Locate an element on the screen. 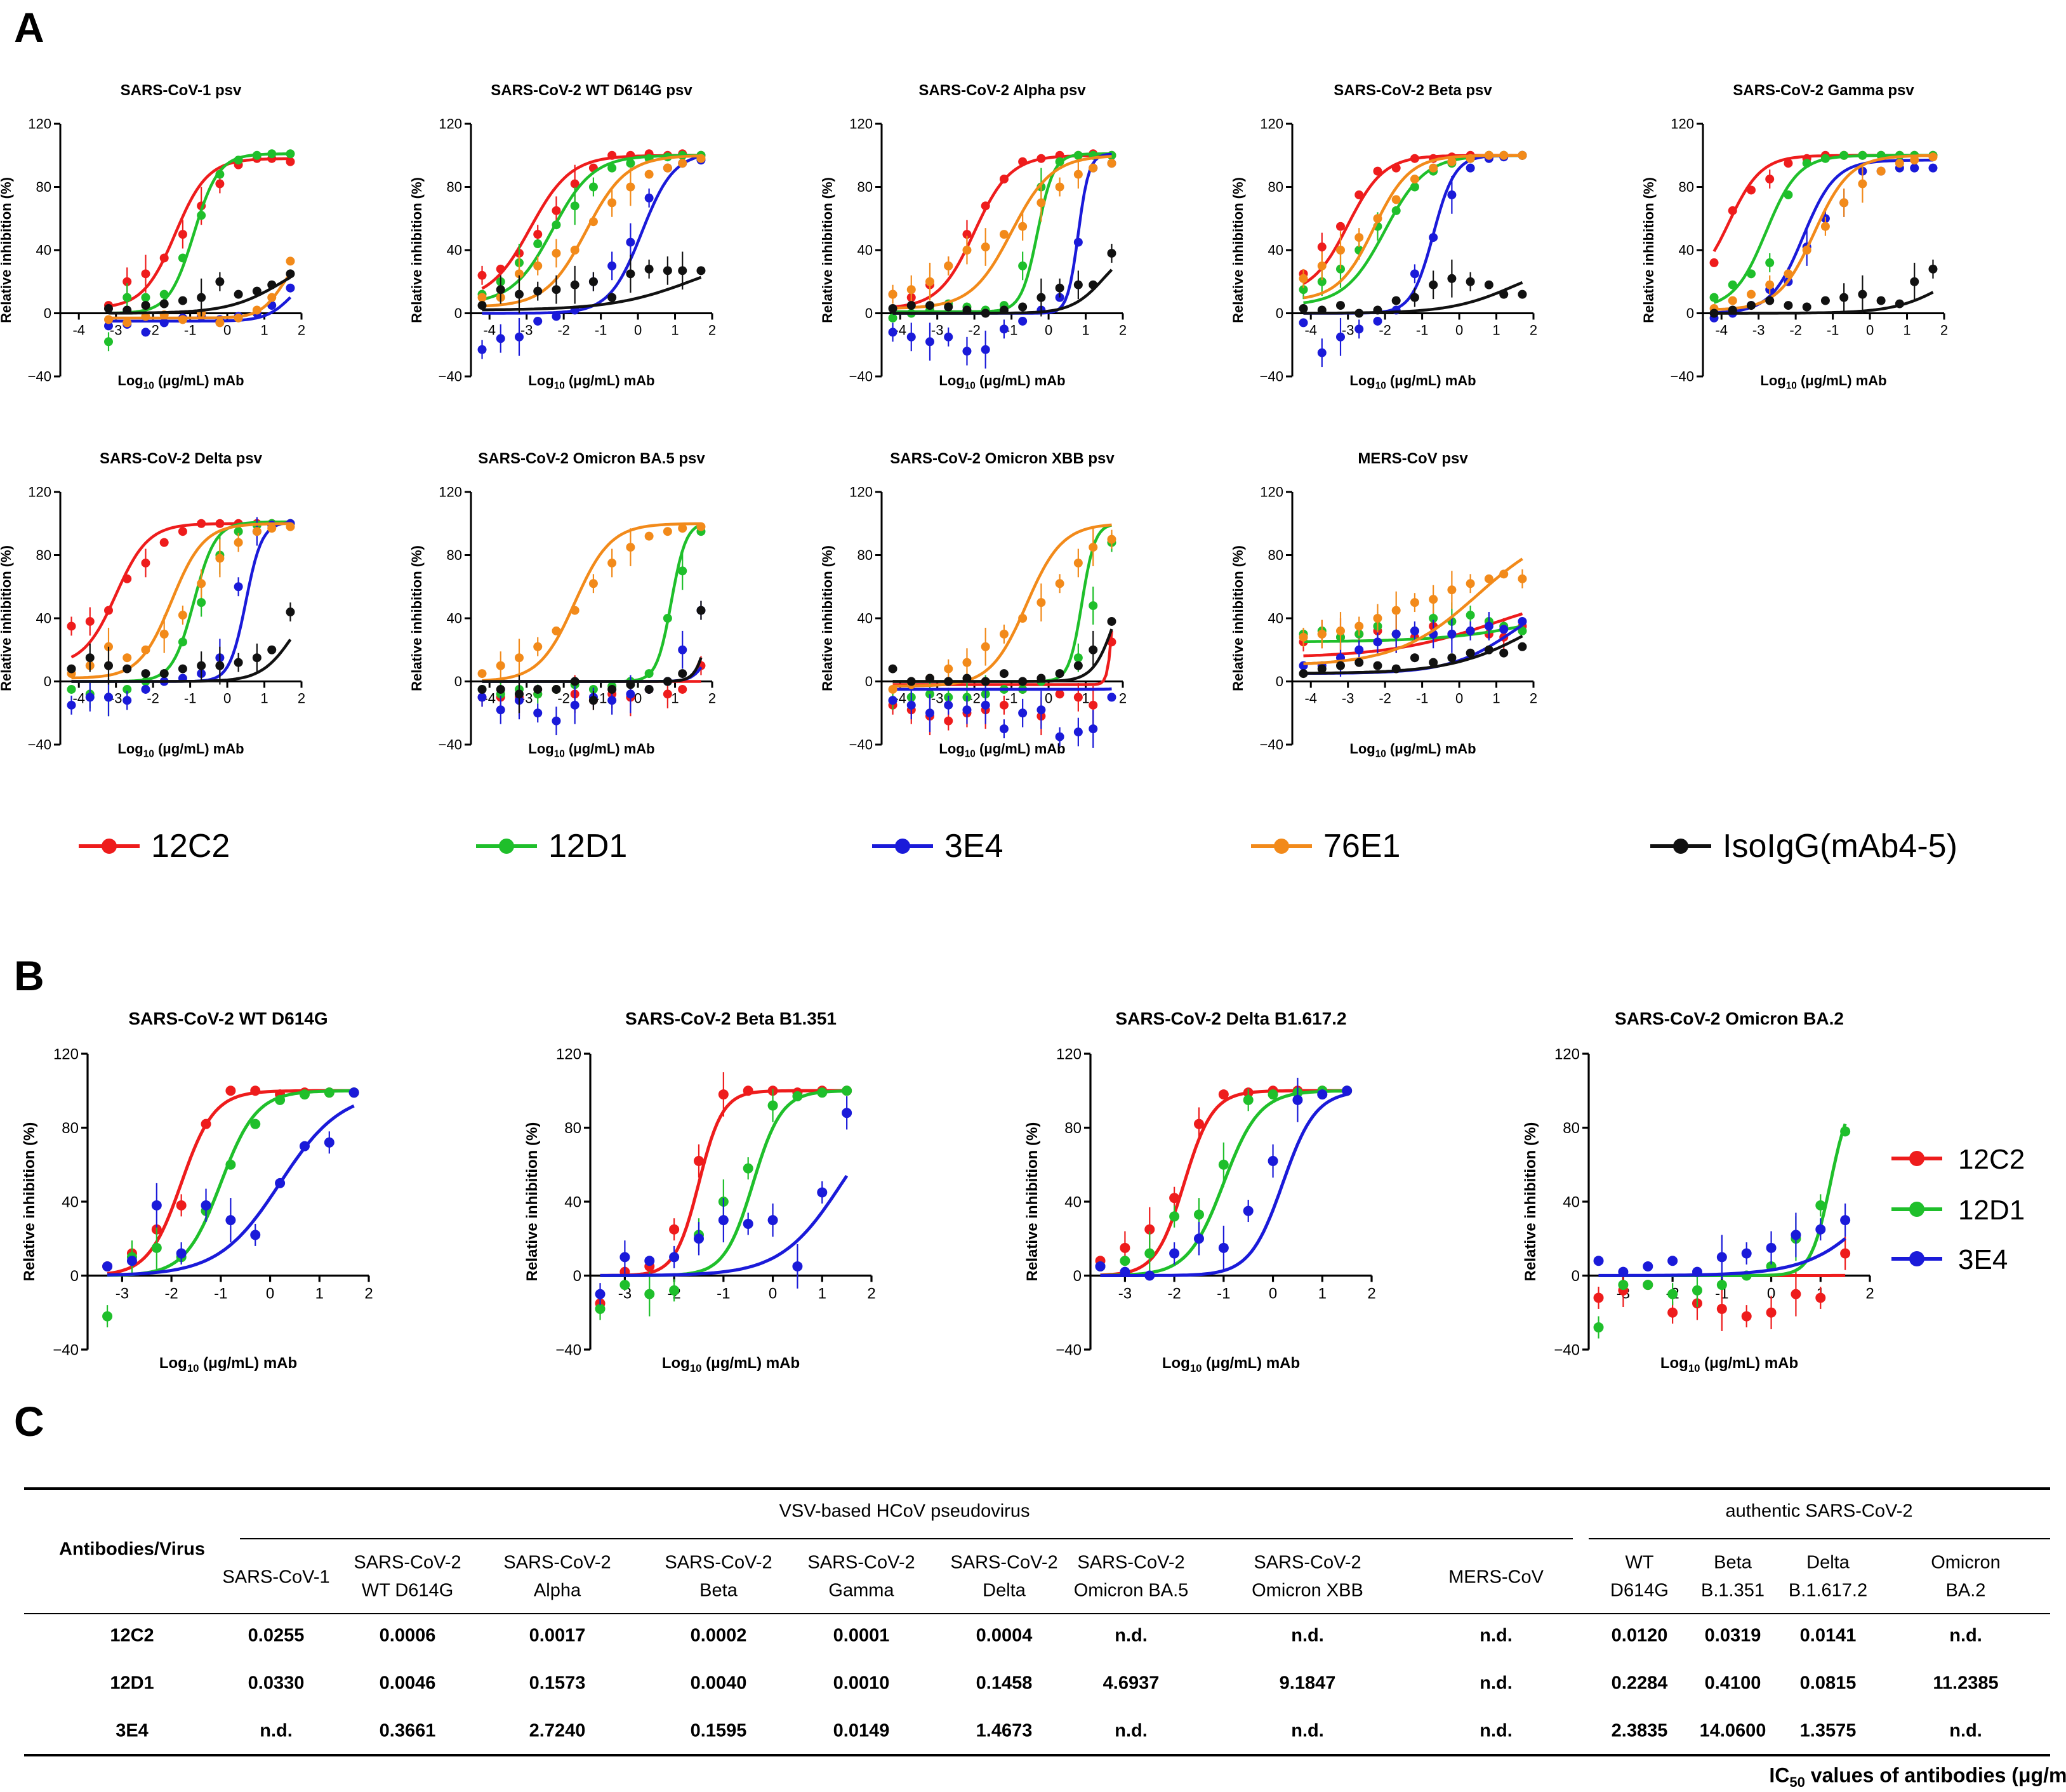  legend-item-12c2: 12C2 is located at coordinates (154, 847).